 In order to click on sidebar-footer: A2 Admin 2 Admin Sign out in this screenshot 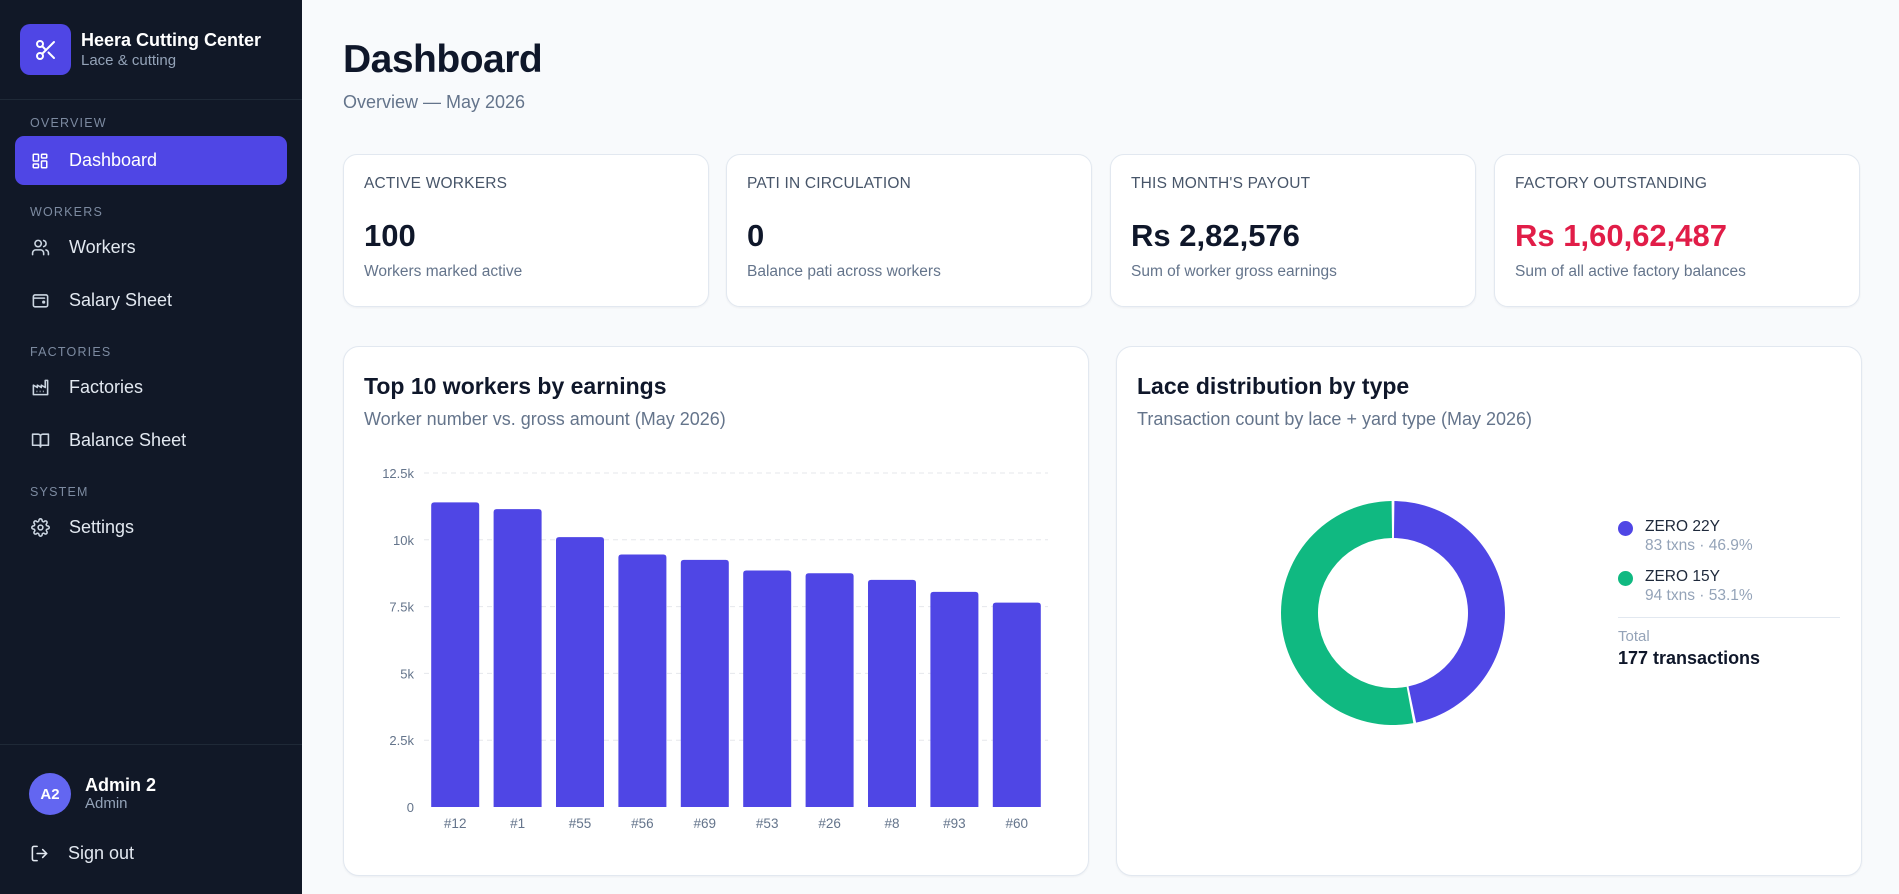, I will do `click(151, 819)`.